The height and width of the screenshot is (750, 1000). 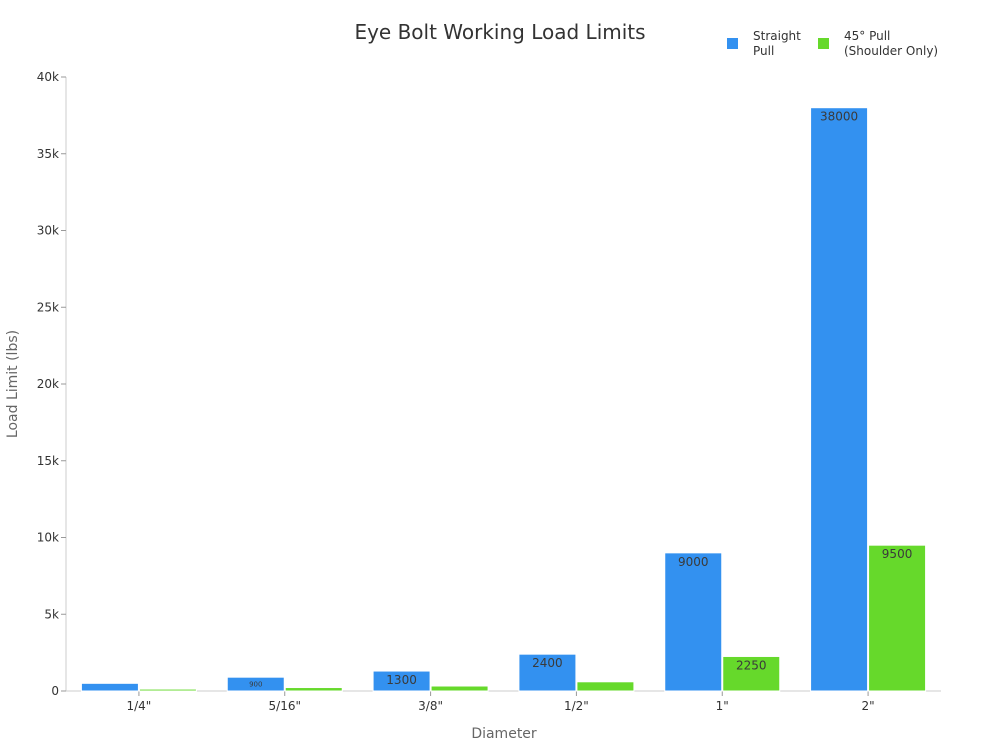 I want to click on y-tick-label: 20k, so click(x=48, y=384).